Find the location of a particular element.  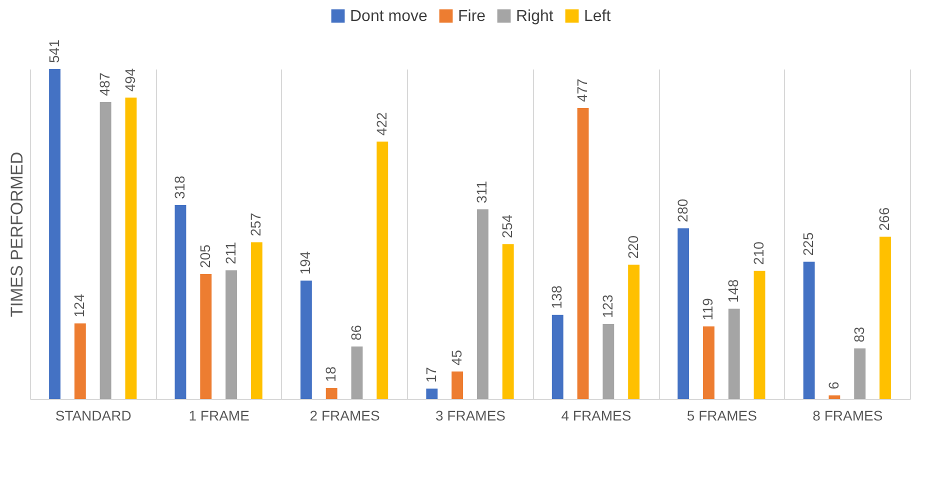

data-label: 148 is located at coordinates (733, 291).